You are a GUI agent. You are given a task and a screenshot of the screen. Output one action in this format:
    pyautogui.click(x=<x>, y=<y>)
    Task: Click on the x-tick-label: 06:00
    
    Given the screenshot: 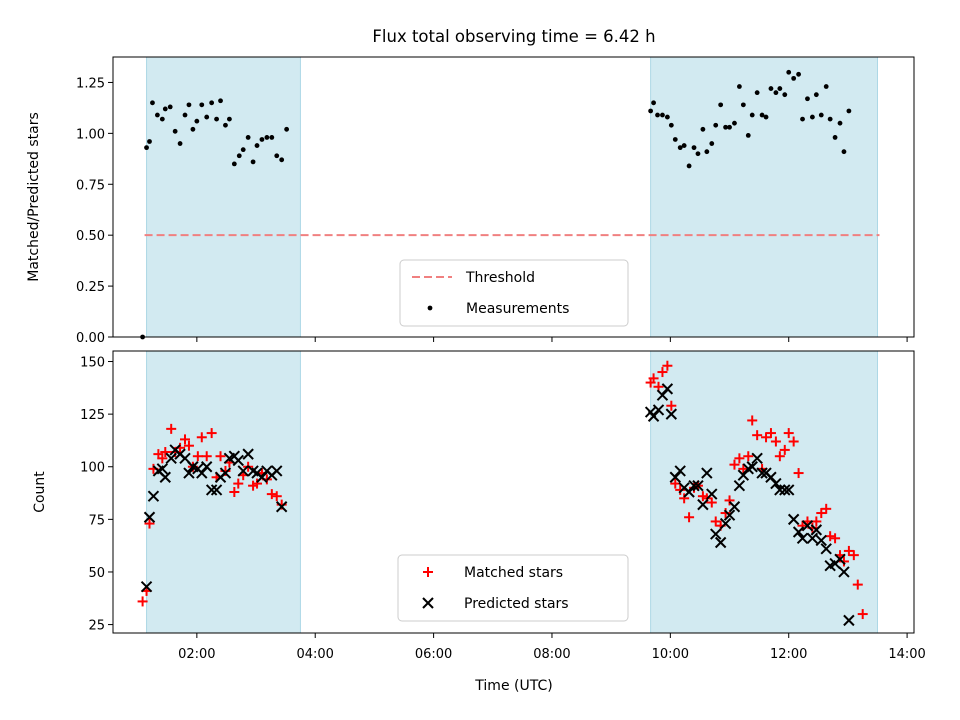 What is the action you would take?
    pyautogui.click(x=433, y=654)
    